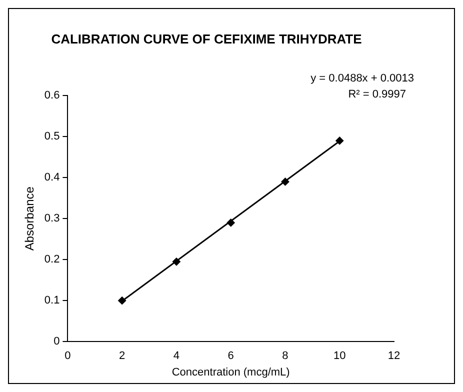  I want to click on x-tick-label: 12, so click(394, 356).